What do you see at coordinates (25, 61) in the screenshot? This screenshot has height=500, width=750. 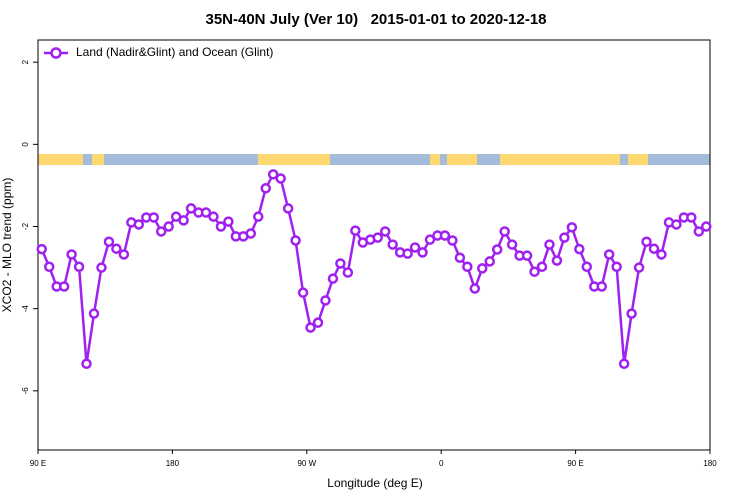 I see `y-tick-label: 2` at bounding box center [25, 61].